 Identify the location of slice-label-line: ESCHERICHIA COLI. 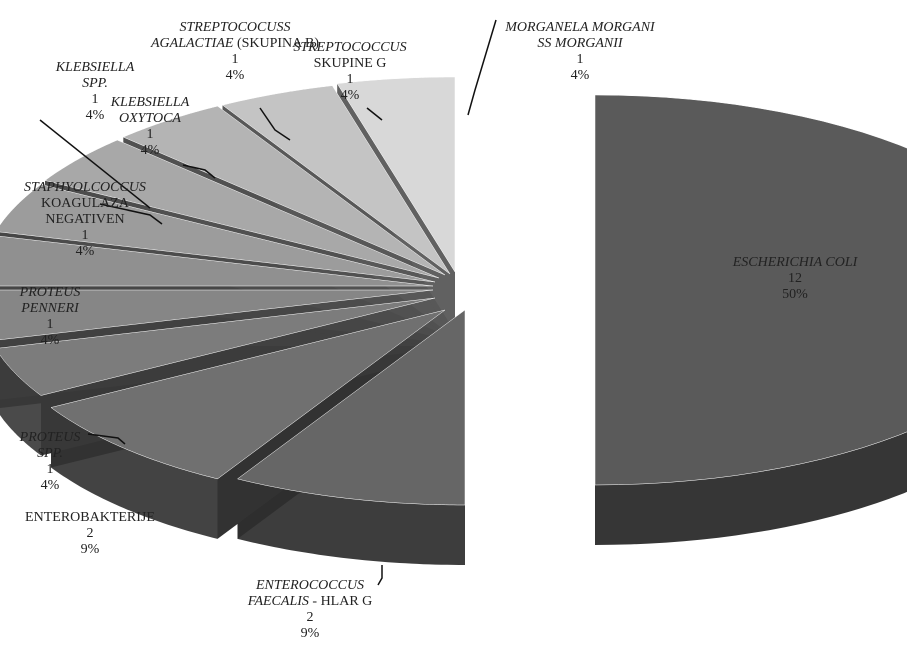
(795, 262).